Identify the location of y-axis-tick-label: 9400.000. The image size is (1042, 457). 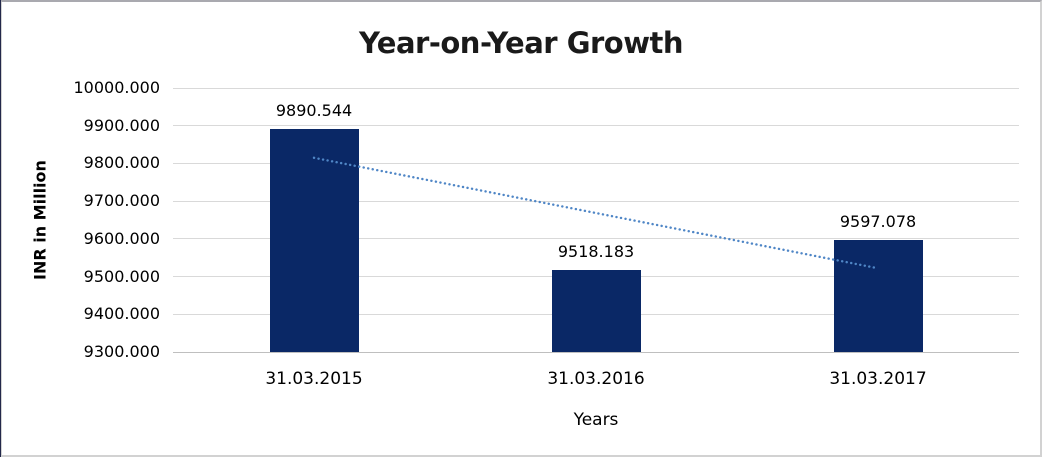
(121, 314).